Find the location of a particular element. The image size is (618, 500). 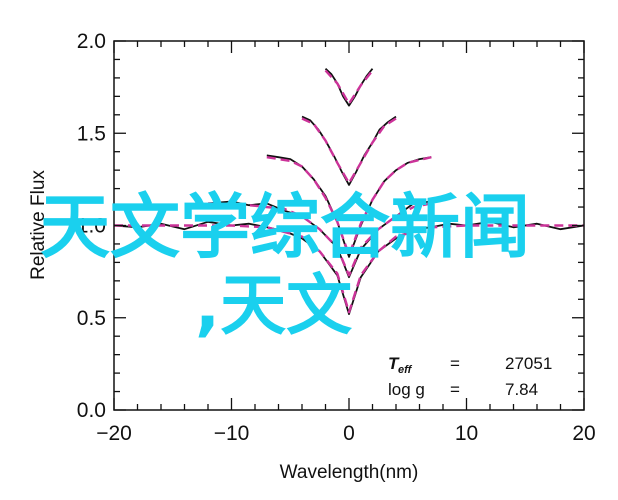

x-tick-label: −10 is located at coordinates (232, 433).